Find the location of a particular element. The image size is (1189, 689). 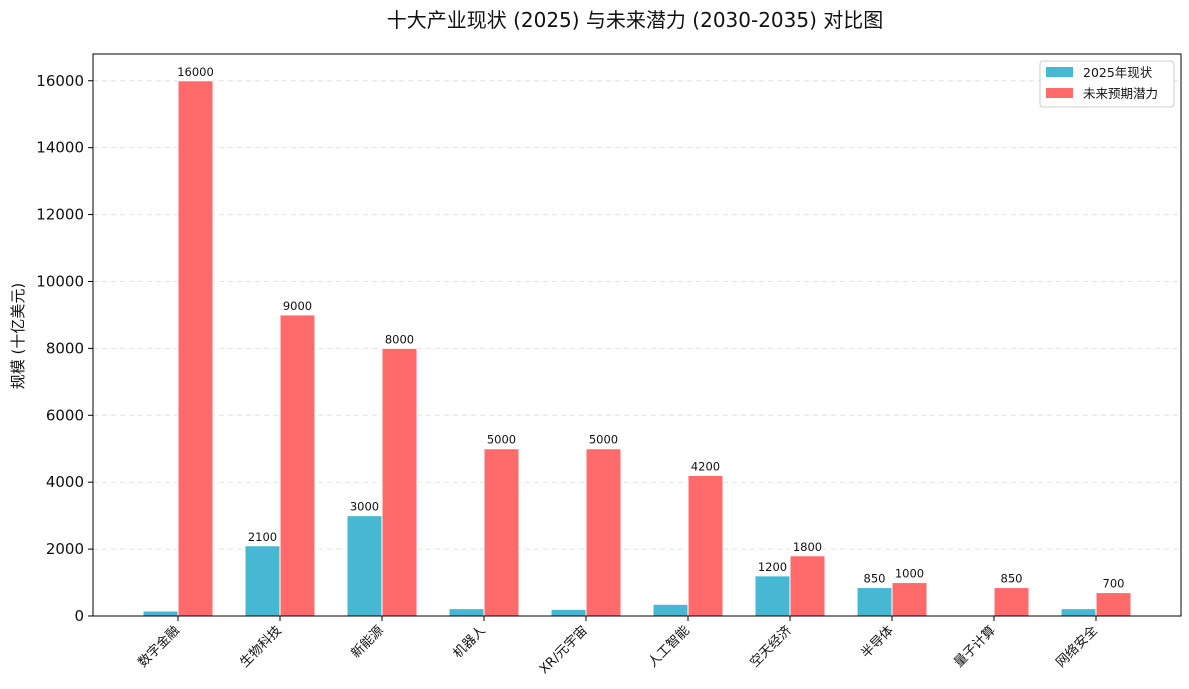

y-tick-label: 10000 is located at coordinates (60, 281).